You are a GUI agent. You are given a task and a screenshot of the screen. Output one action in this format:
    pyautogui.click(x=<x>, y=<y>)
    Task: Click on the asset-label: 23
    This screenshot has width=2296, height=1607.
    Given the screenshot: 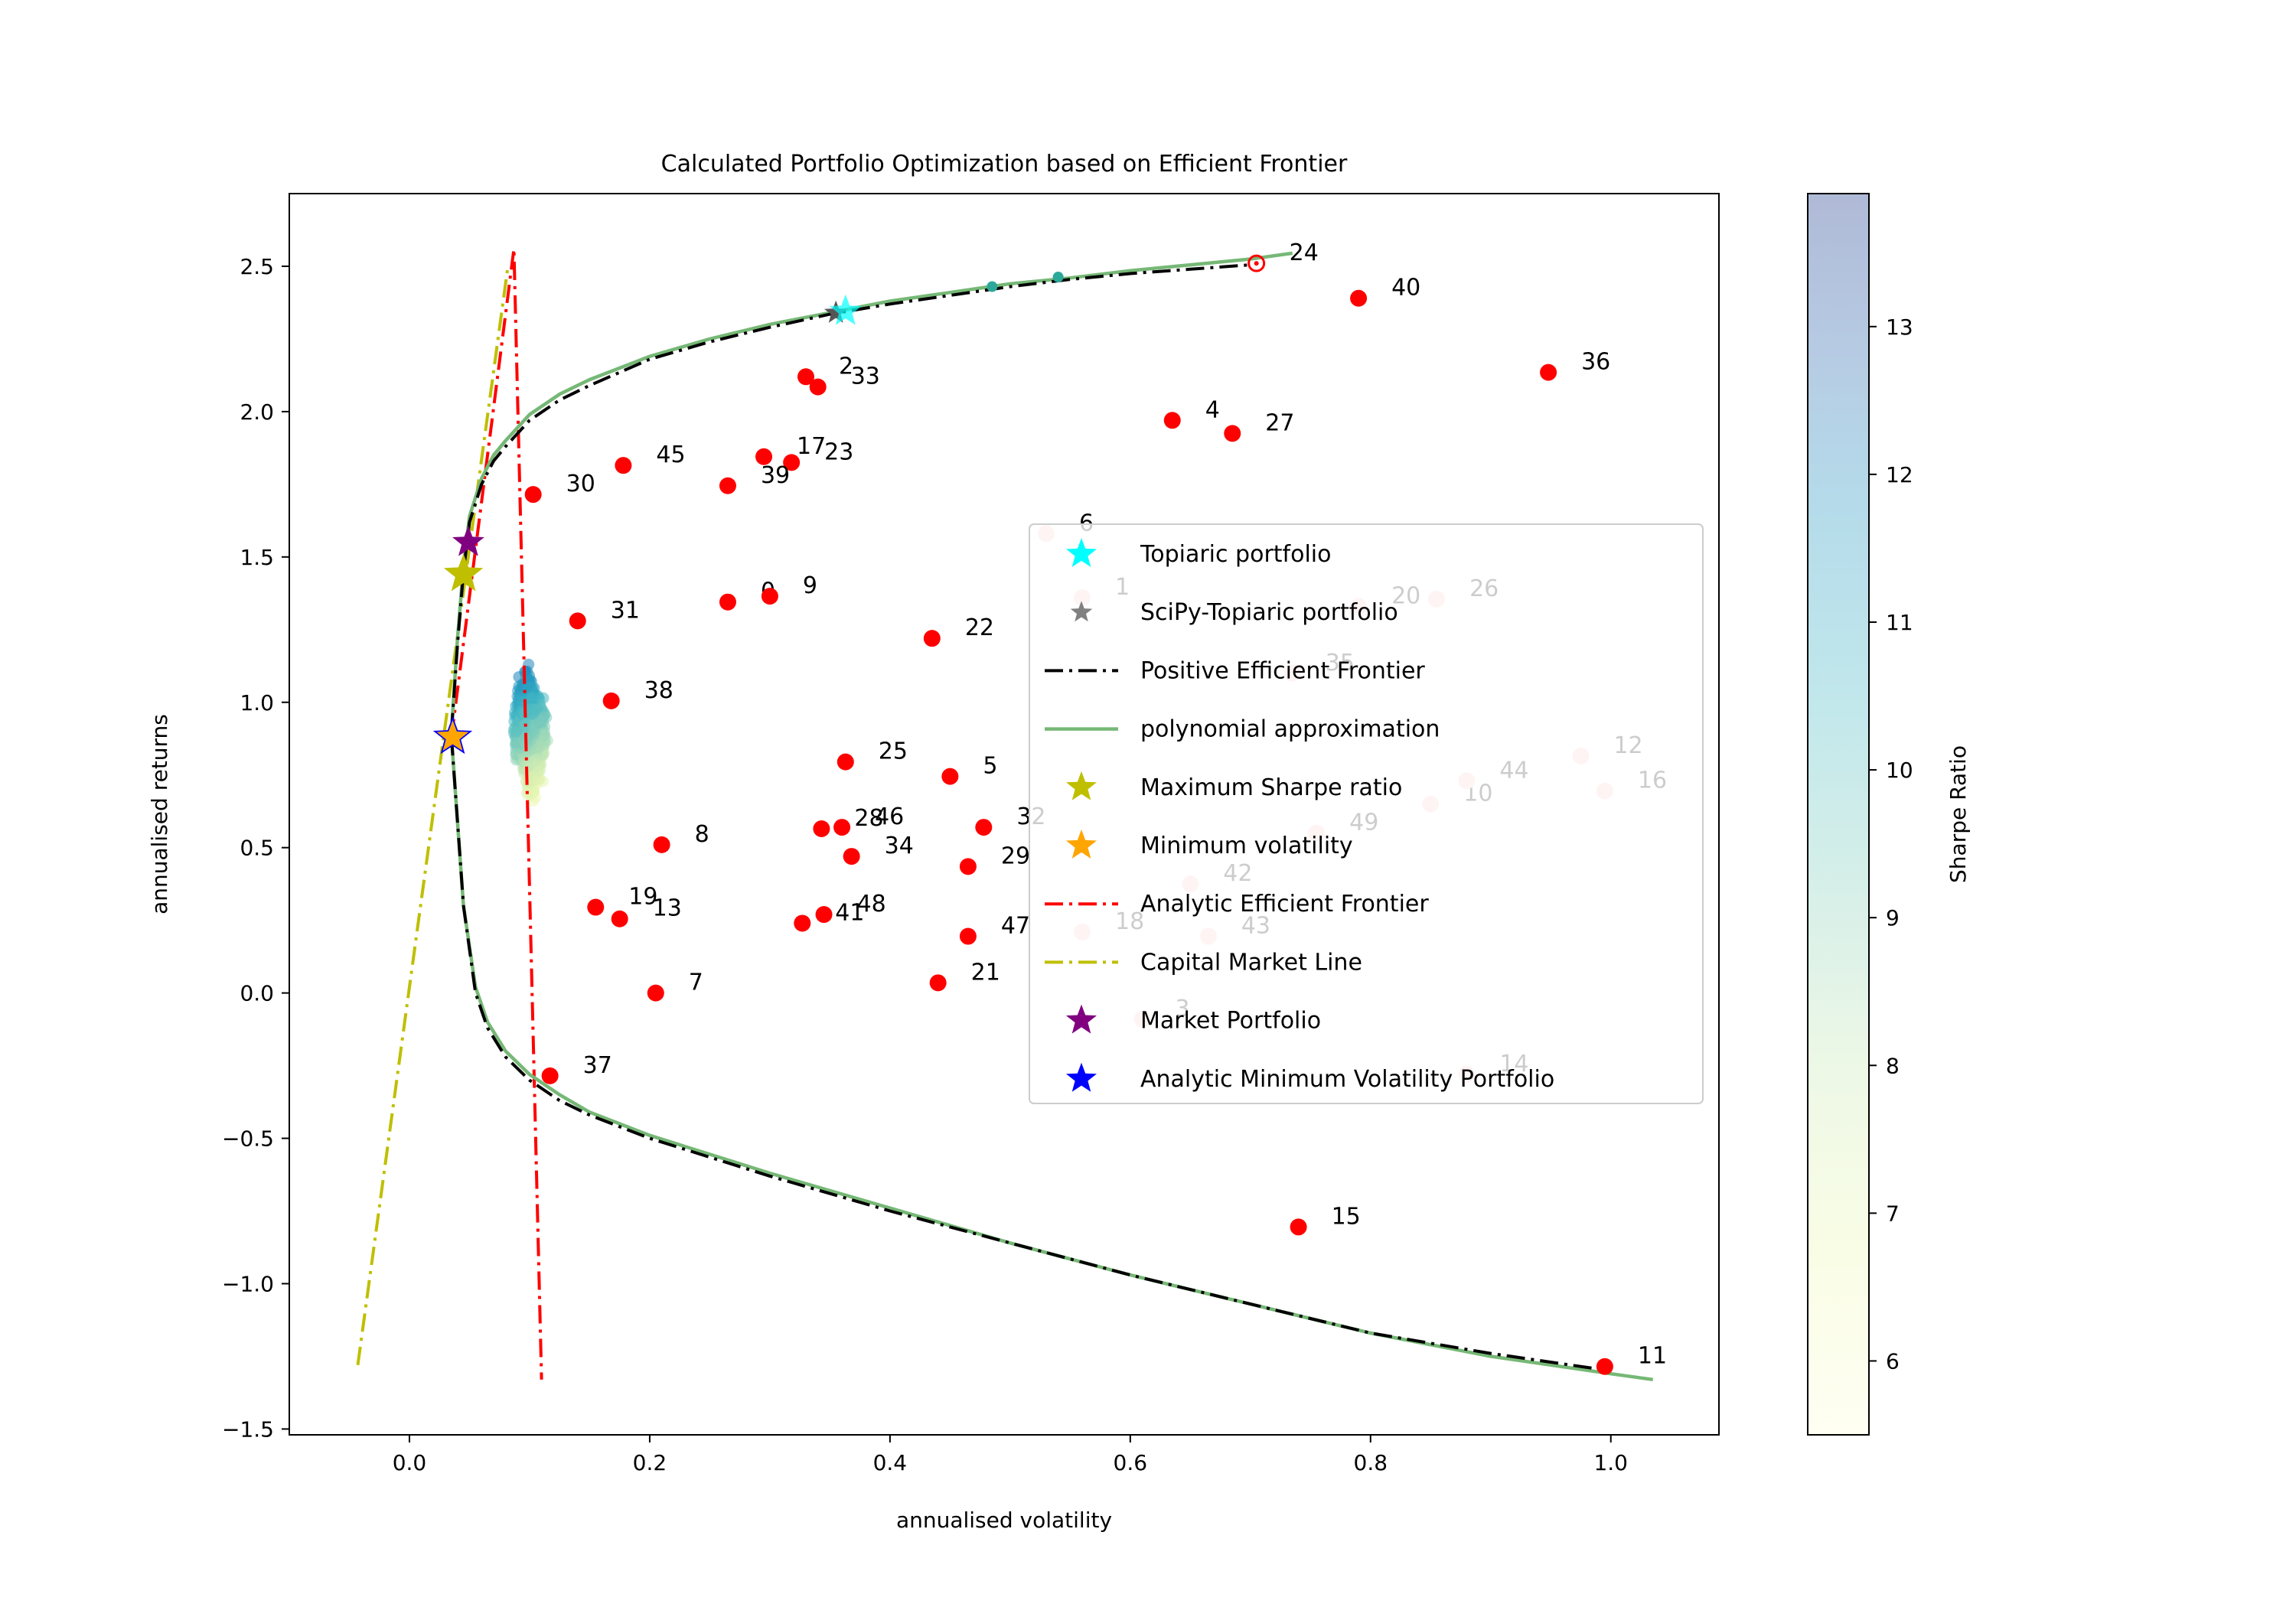 What is the action you would take?
    pyautogui.click(x=838, y=451)
    